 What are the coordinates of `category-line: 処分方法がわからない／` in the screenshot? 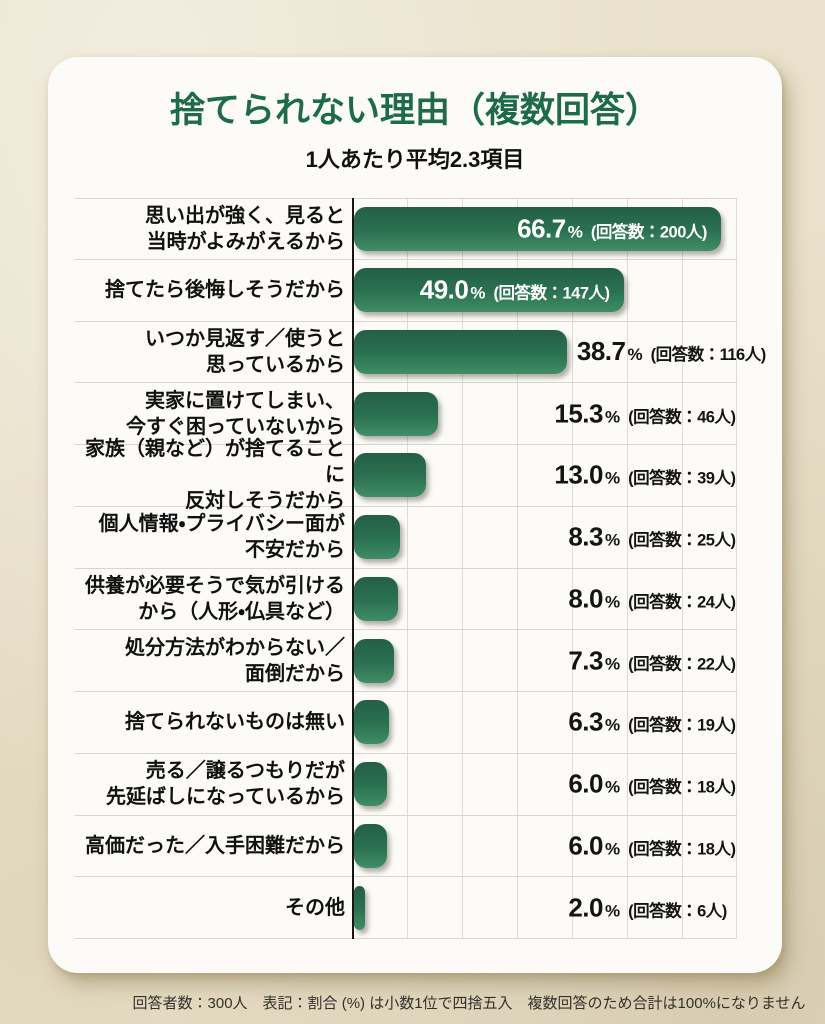 It's located at (235, 647).